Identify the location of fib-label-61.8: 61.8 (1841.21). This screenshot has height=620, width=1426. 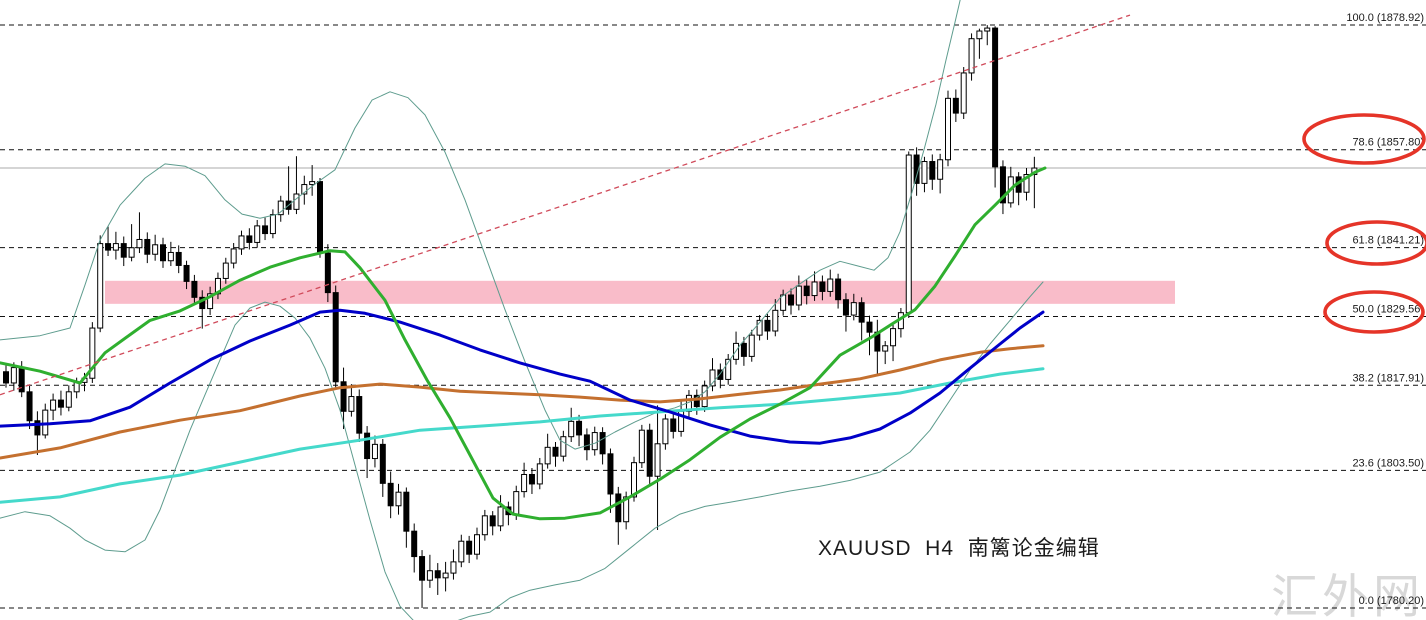
(1388, 241).